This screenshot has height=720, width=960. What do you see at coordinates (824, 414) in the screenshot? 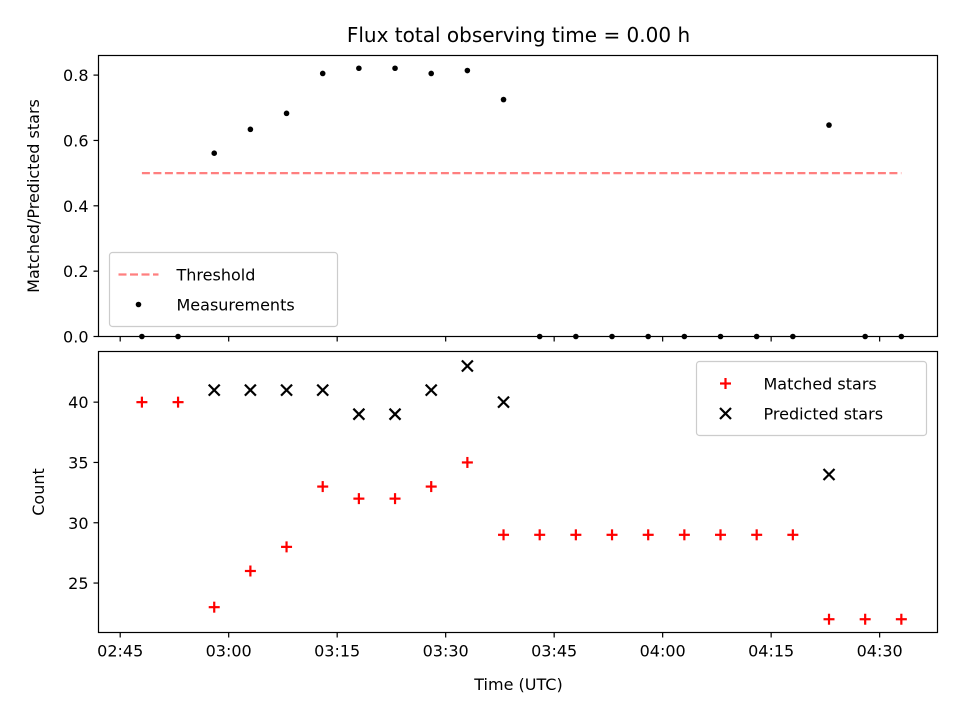
I see `bottom-legend-predicted-stars-label: Predicted stars` at bounding box center [824, 414].